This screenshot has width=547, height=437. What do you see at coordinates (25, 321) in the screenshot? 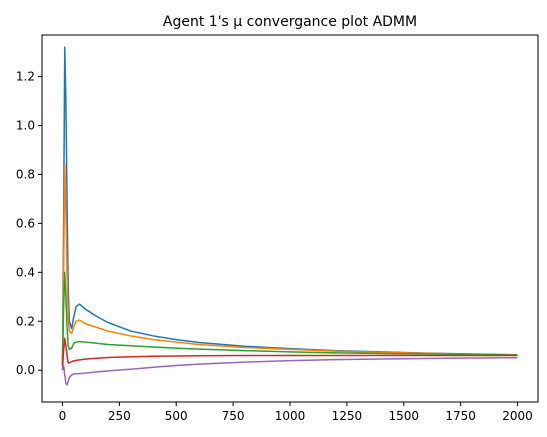
I see `y-tick-label: 0.2` at bounding box center [25, 321].